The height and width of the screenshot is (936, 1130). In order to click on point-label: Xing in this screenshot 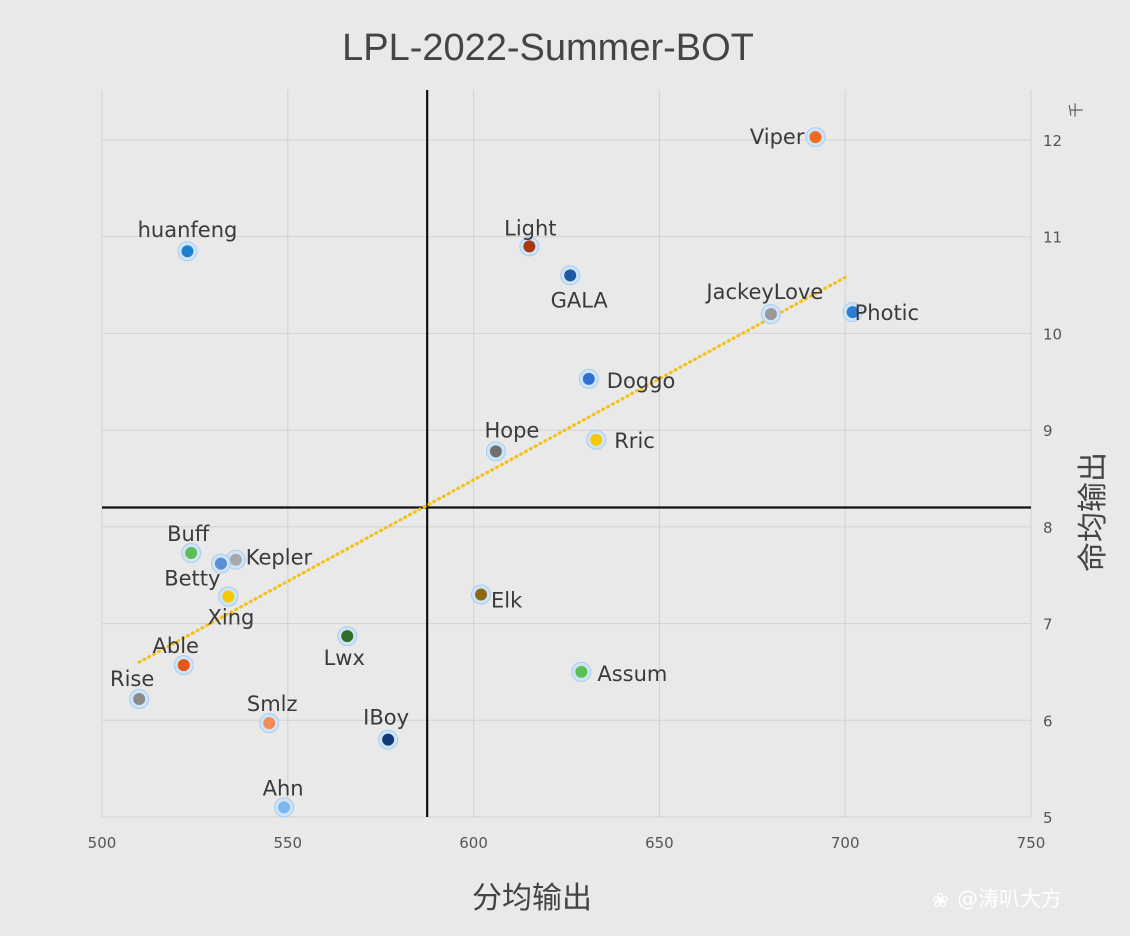, I will do `click(230, 618)`.